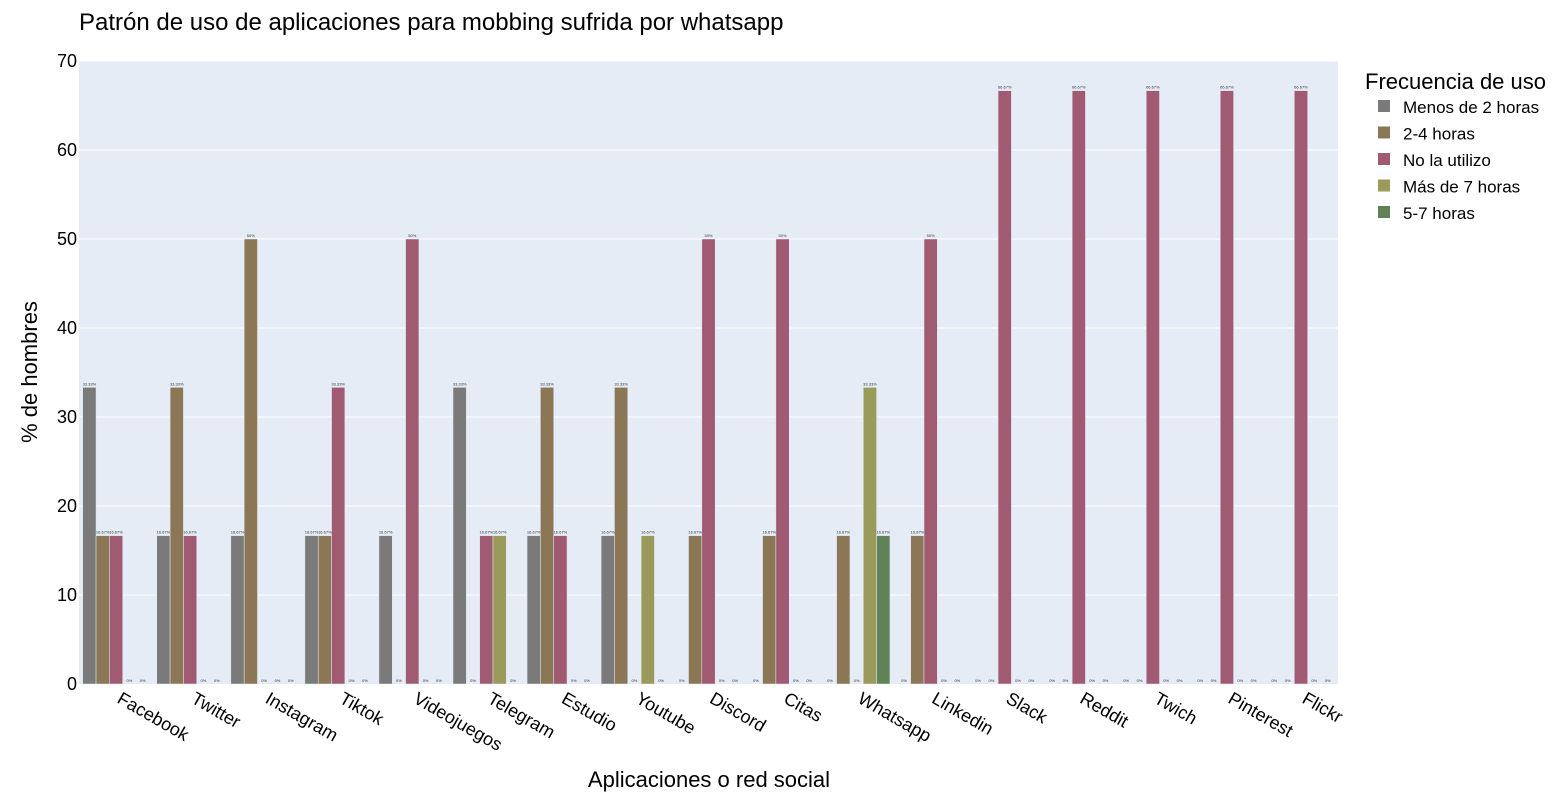  I want to click on y-tick-label: 60, so click(67, 150).